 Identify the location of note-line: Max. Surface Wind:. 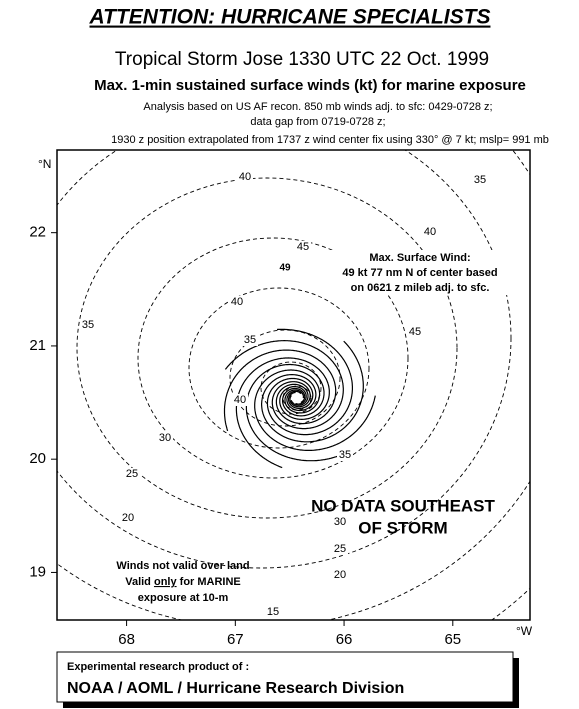
(419, 258).